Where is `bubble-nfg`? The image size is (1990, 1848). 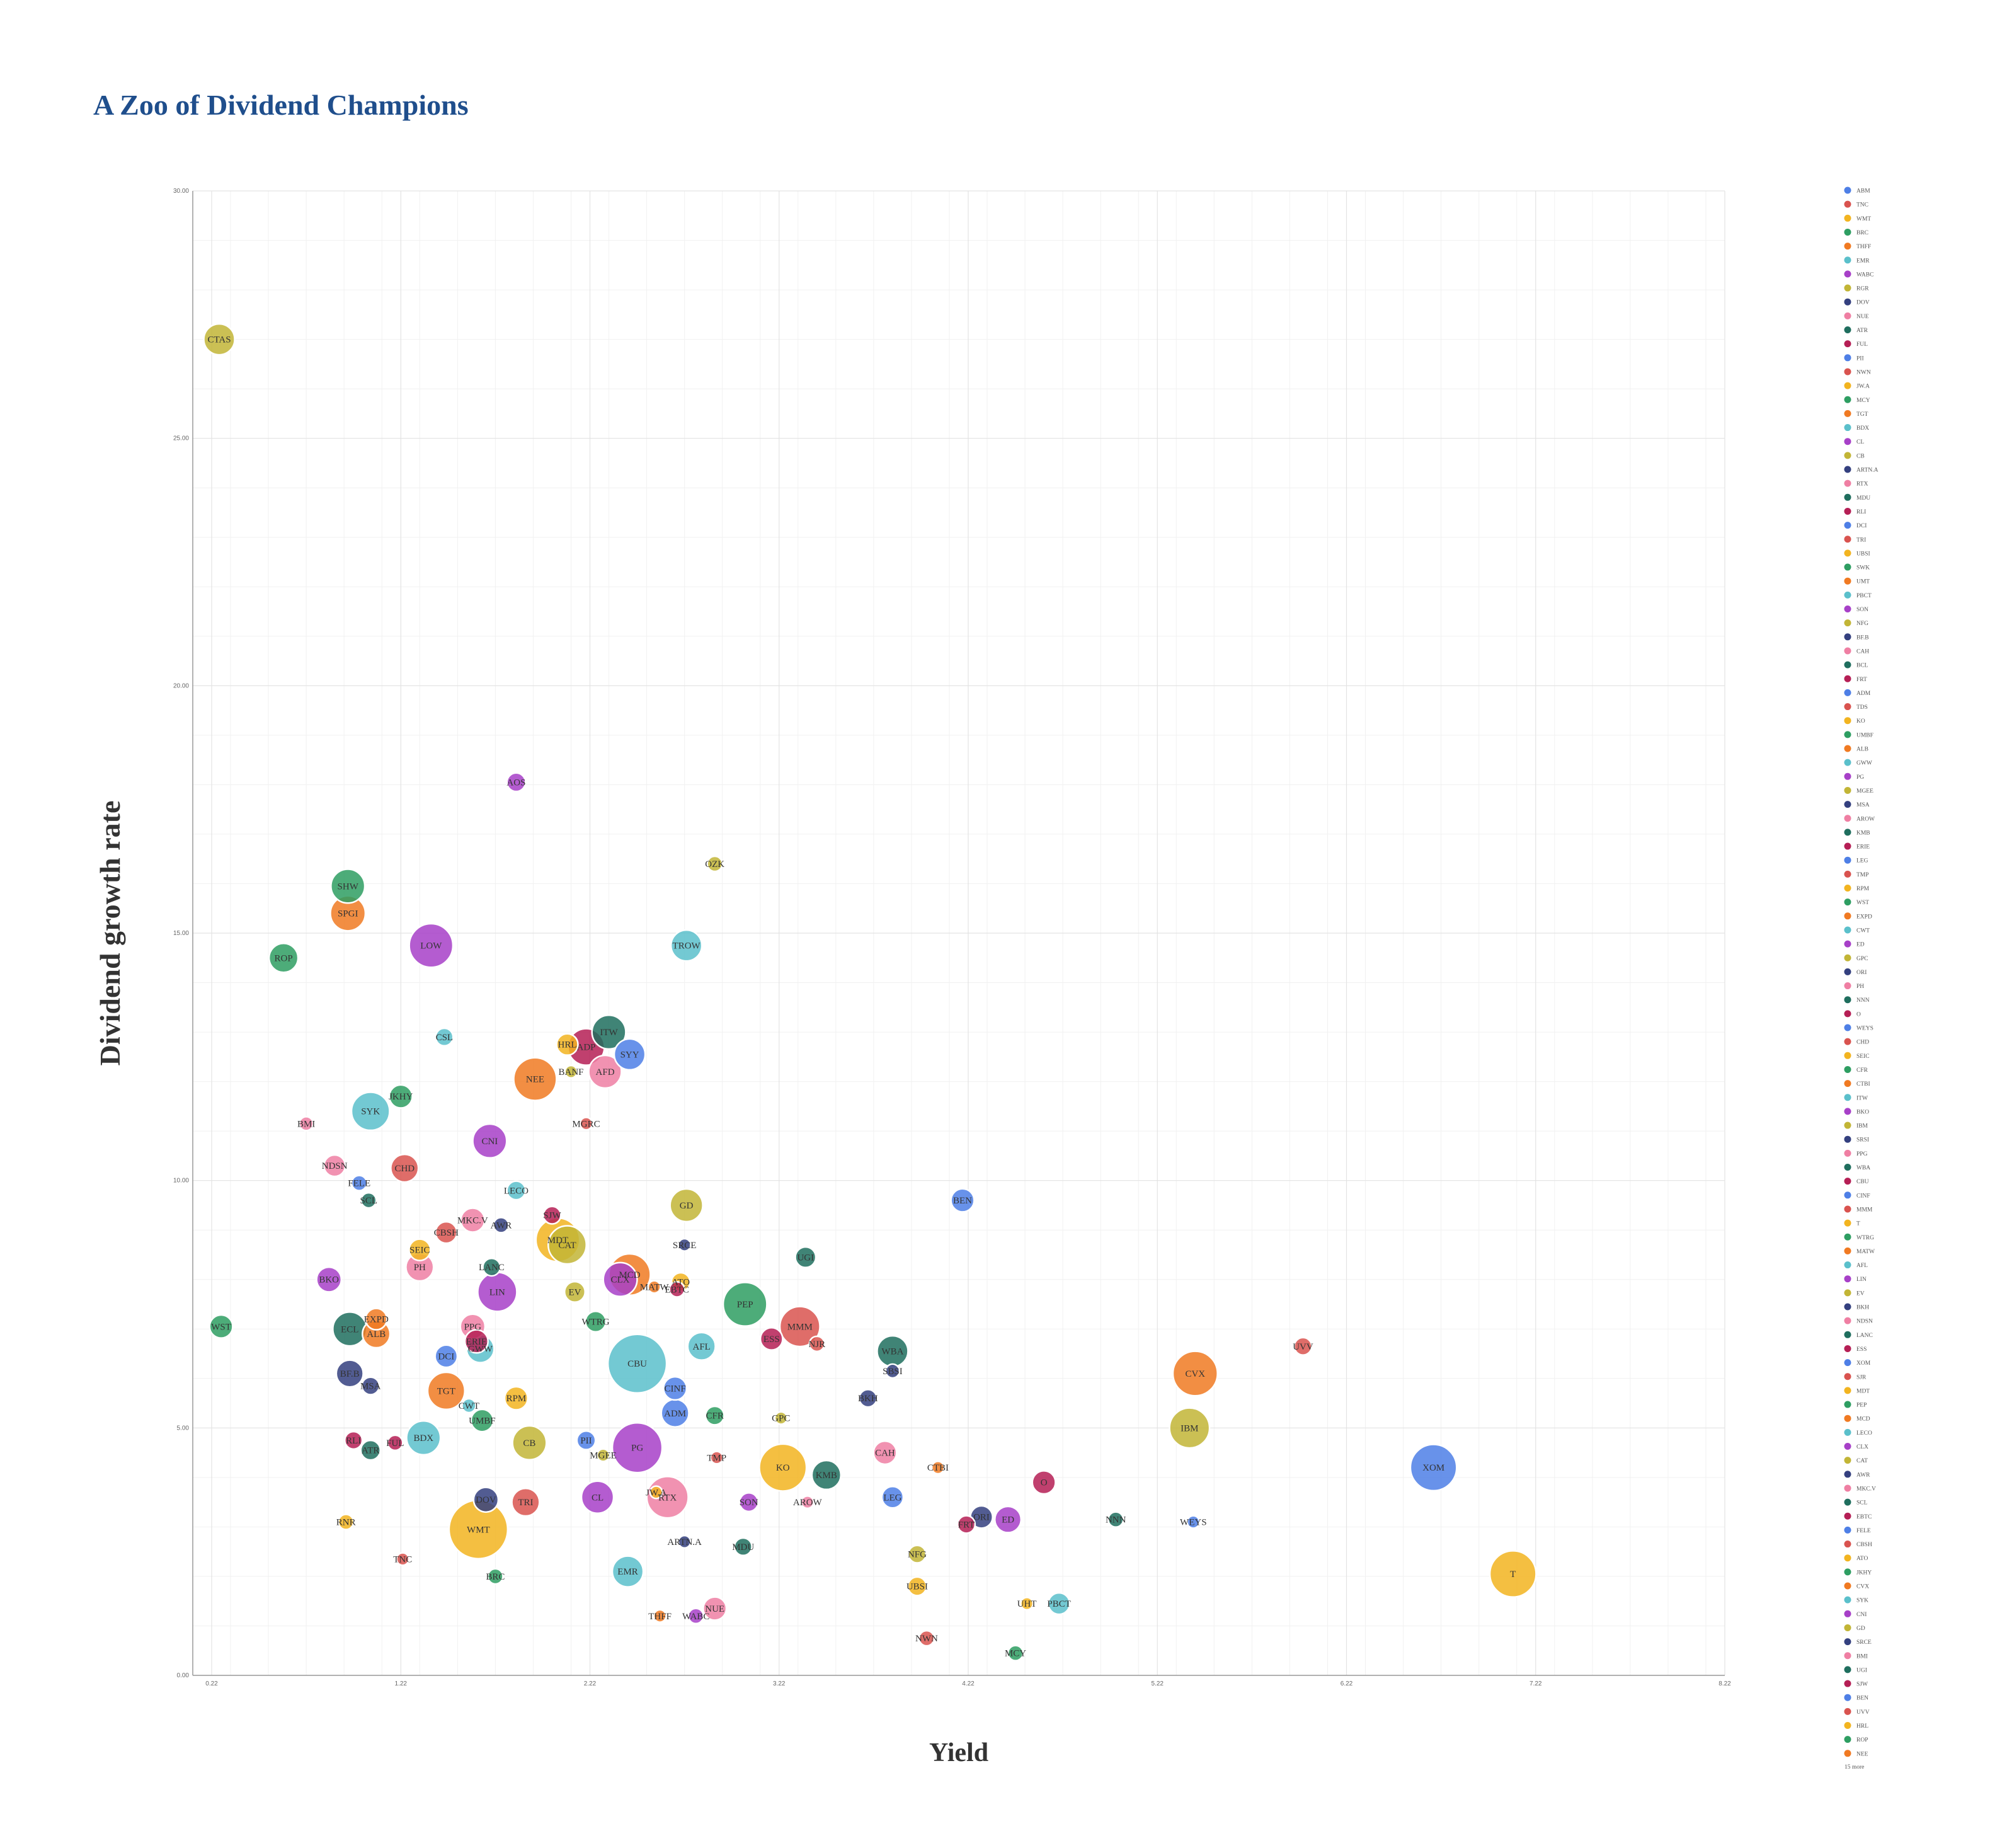 bubble-nfg is located at coordinates (917, 1554).